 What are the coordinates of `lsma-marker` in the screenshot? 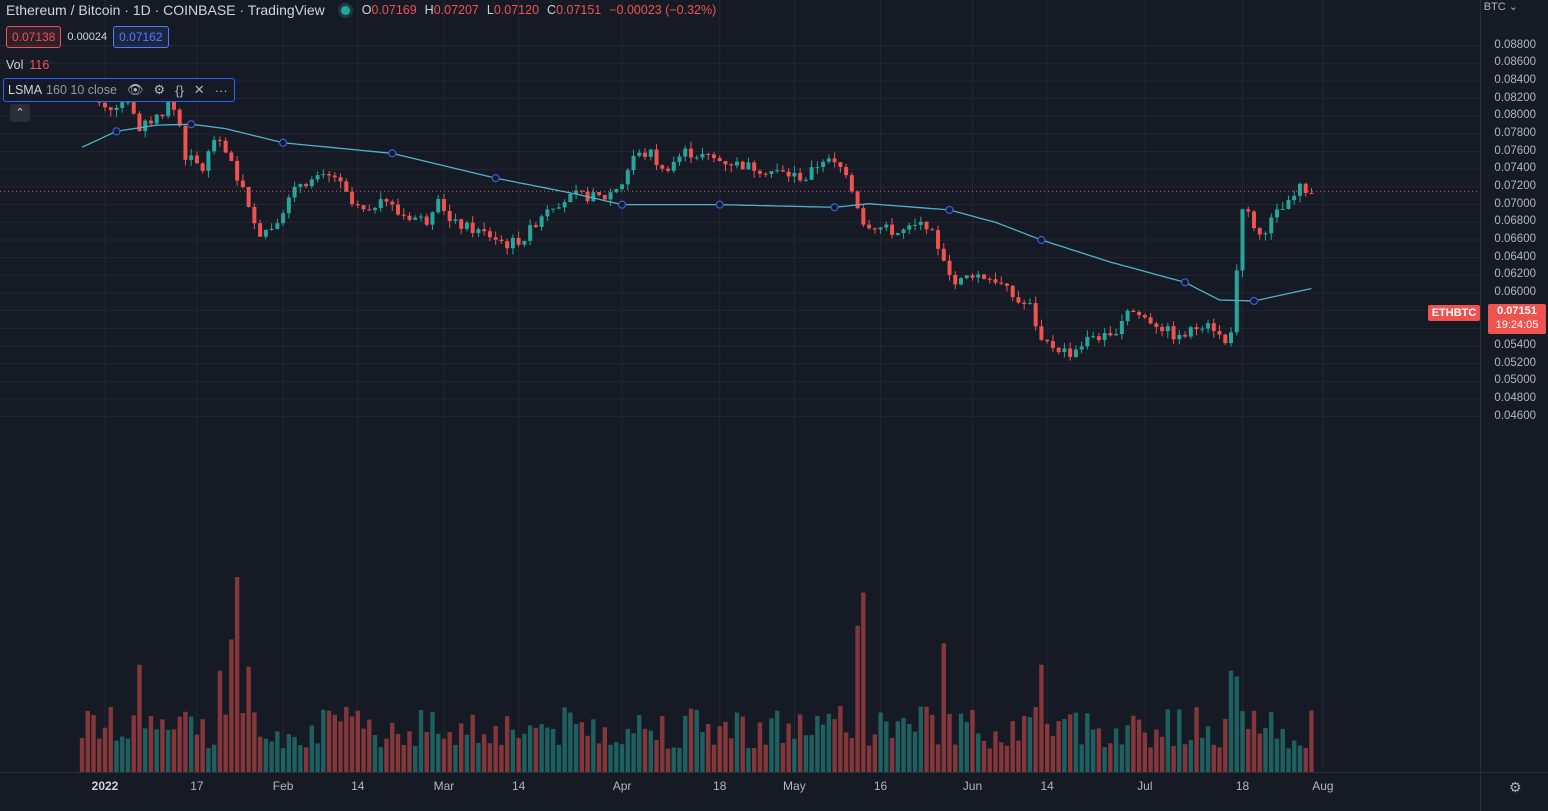 It's located at (283, 142).